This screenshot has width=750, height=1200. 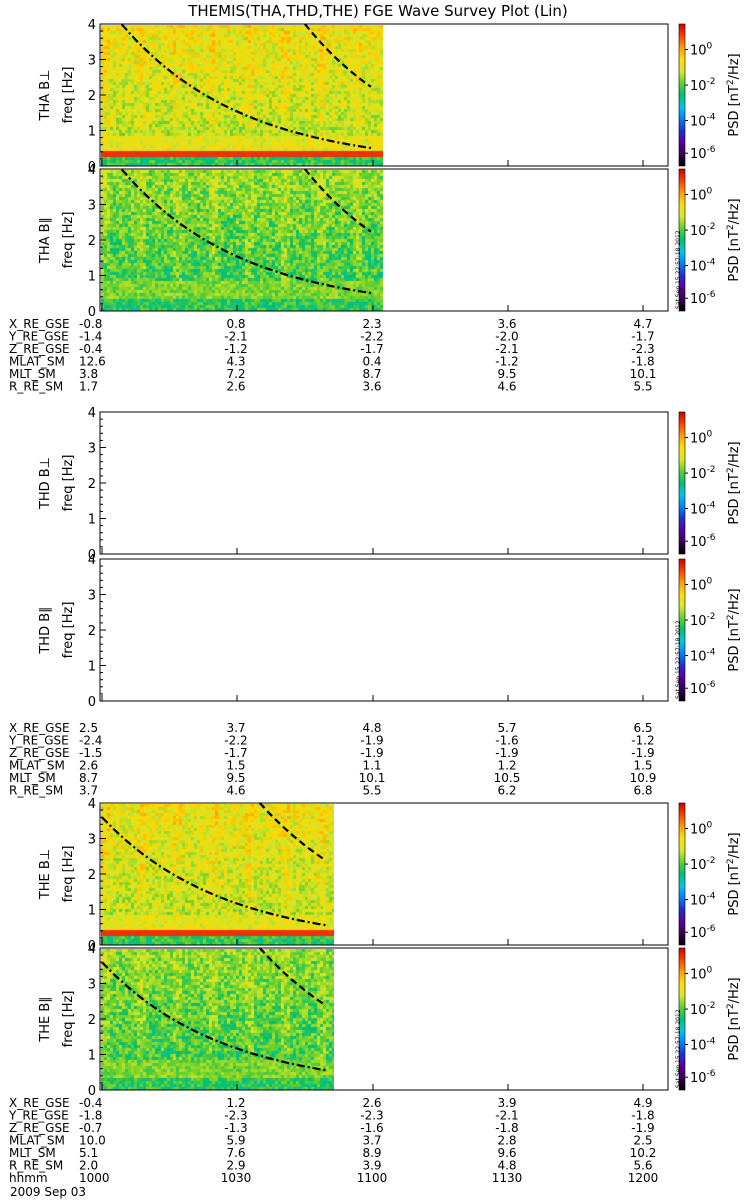 What do you see at coordinates (701, 438) in the screenshot?
I see `colorbar-tick-label: 10⁰` at bounding box center [701, 438].